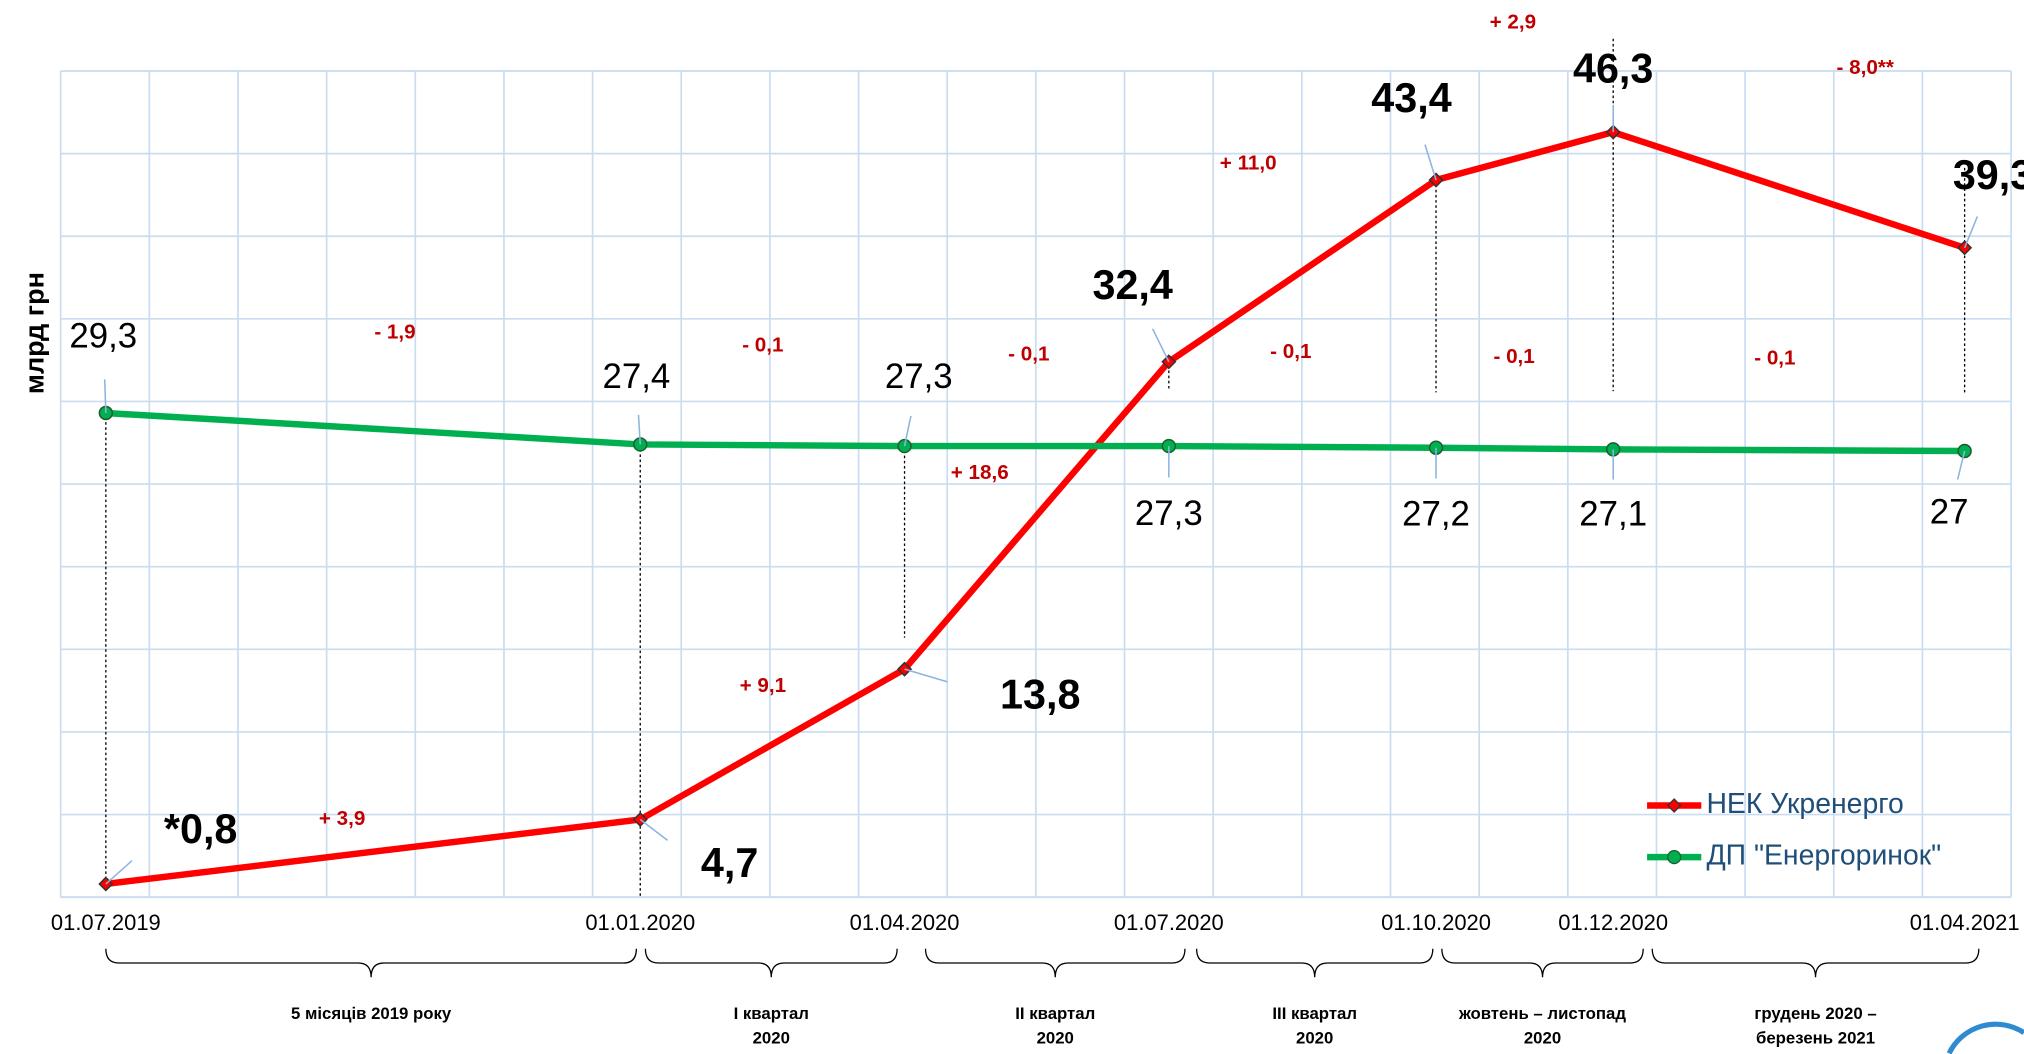 The width and height of the screenshot is (2024, 1054). What do you see at coordinates (1248, 162) in the screenshot?
I see `change-annotation: + 11,0` at bounding box center [1248, 162].